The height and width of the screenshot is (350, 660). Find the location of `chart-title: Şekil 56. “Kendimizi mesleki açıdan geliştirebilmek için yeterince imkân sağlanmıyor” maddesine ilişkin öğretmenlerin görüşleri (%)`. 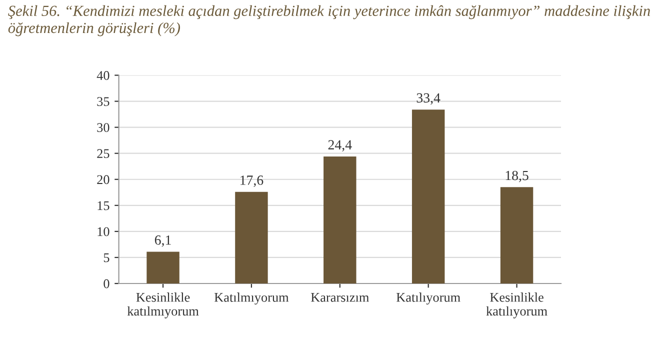

chart-title: Şekil 56. “Kendimizi mesleki açıdan geliştirebilmek için yeterince imkân sağlanmıyor” maddesine ilişkin öğretmenlerin görüşleri (%) is located at coordinates (329, 20).